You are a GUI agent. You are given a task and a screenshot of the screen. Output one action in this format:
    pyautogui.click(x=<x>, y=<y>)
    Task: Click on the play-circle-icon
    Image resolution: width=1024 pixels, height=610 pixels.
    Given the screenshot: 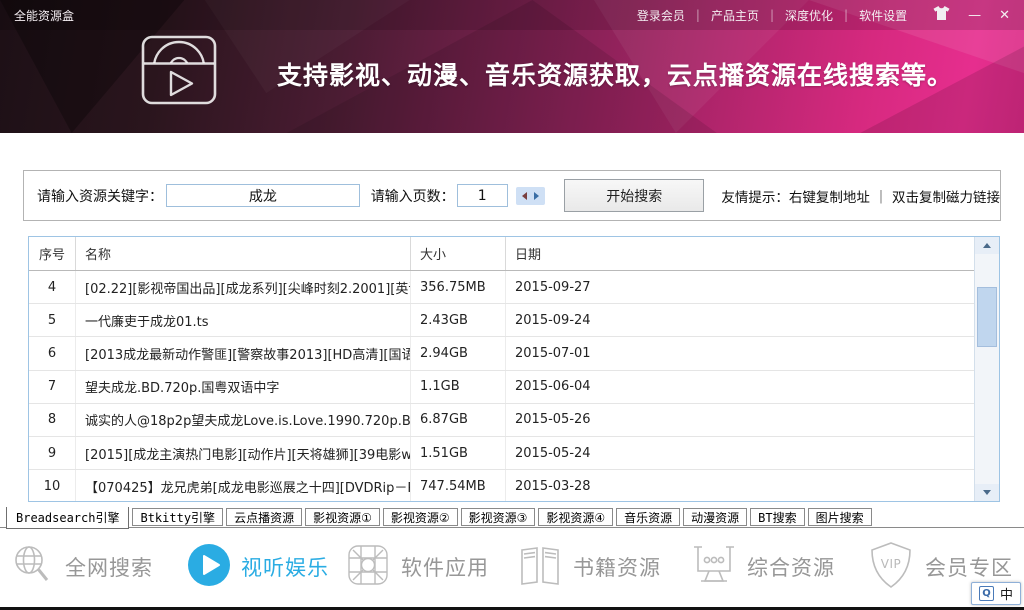 What is the action you would take?
    pyautogui.click(x=209, y=567)
    